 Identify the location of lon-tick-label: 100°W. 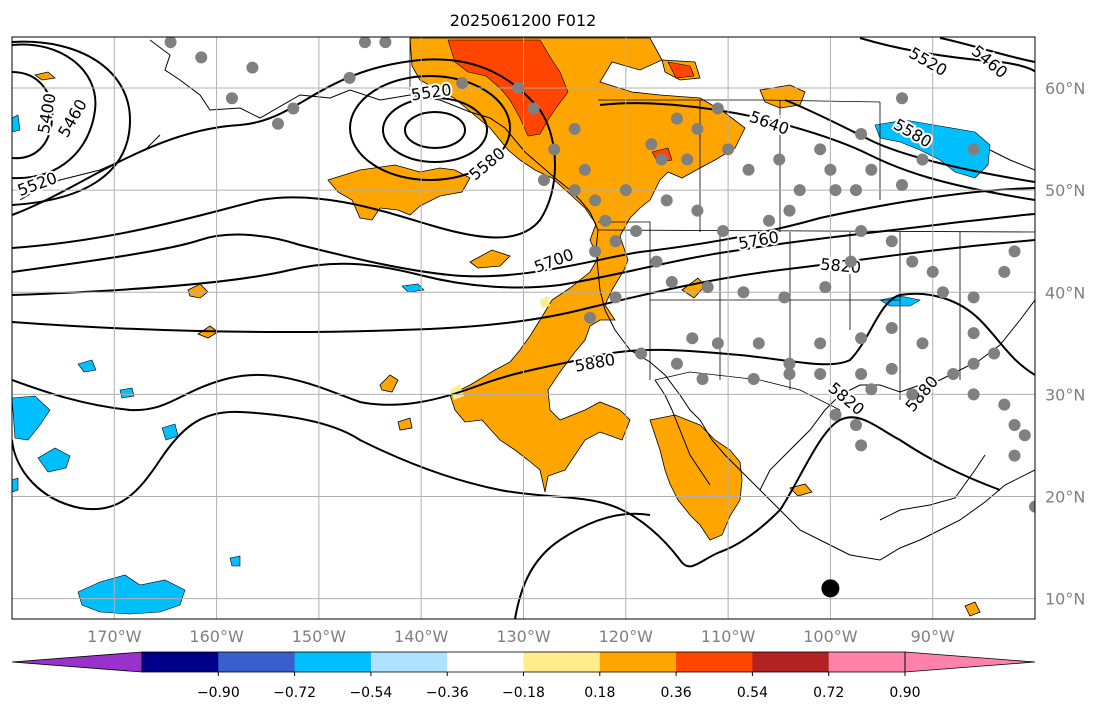
(830, 636).